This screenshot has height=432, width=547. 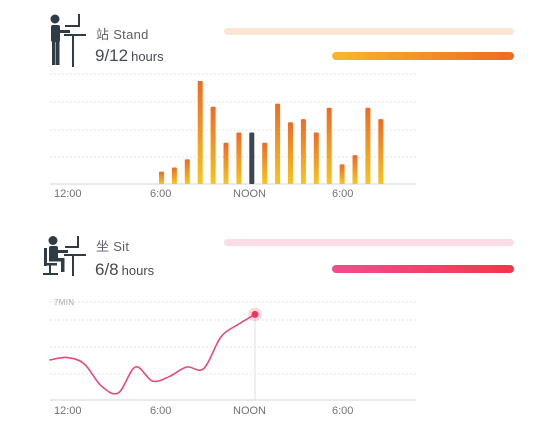 I want to click on sit-x-label-2: NOON, so click(x=249, y=411).